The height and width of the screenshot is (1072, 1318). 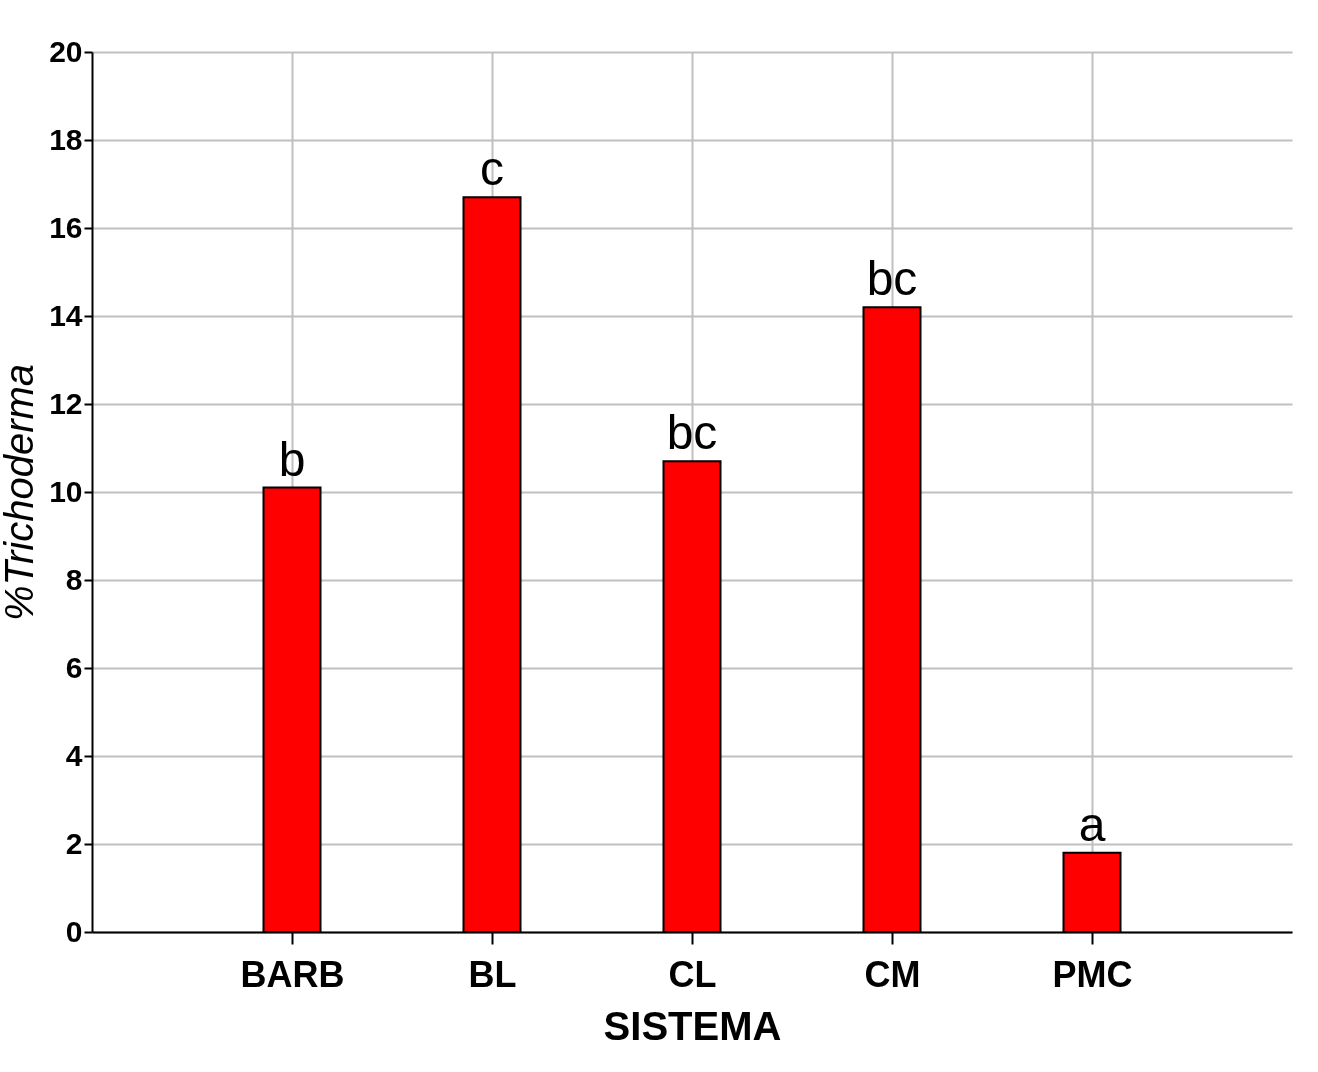 What do you see at coordinates (66, 139) in the screenshot?
I see `y-tick-label: 18` at bounding box center [66, 139].